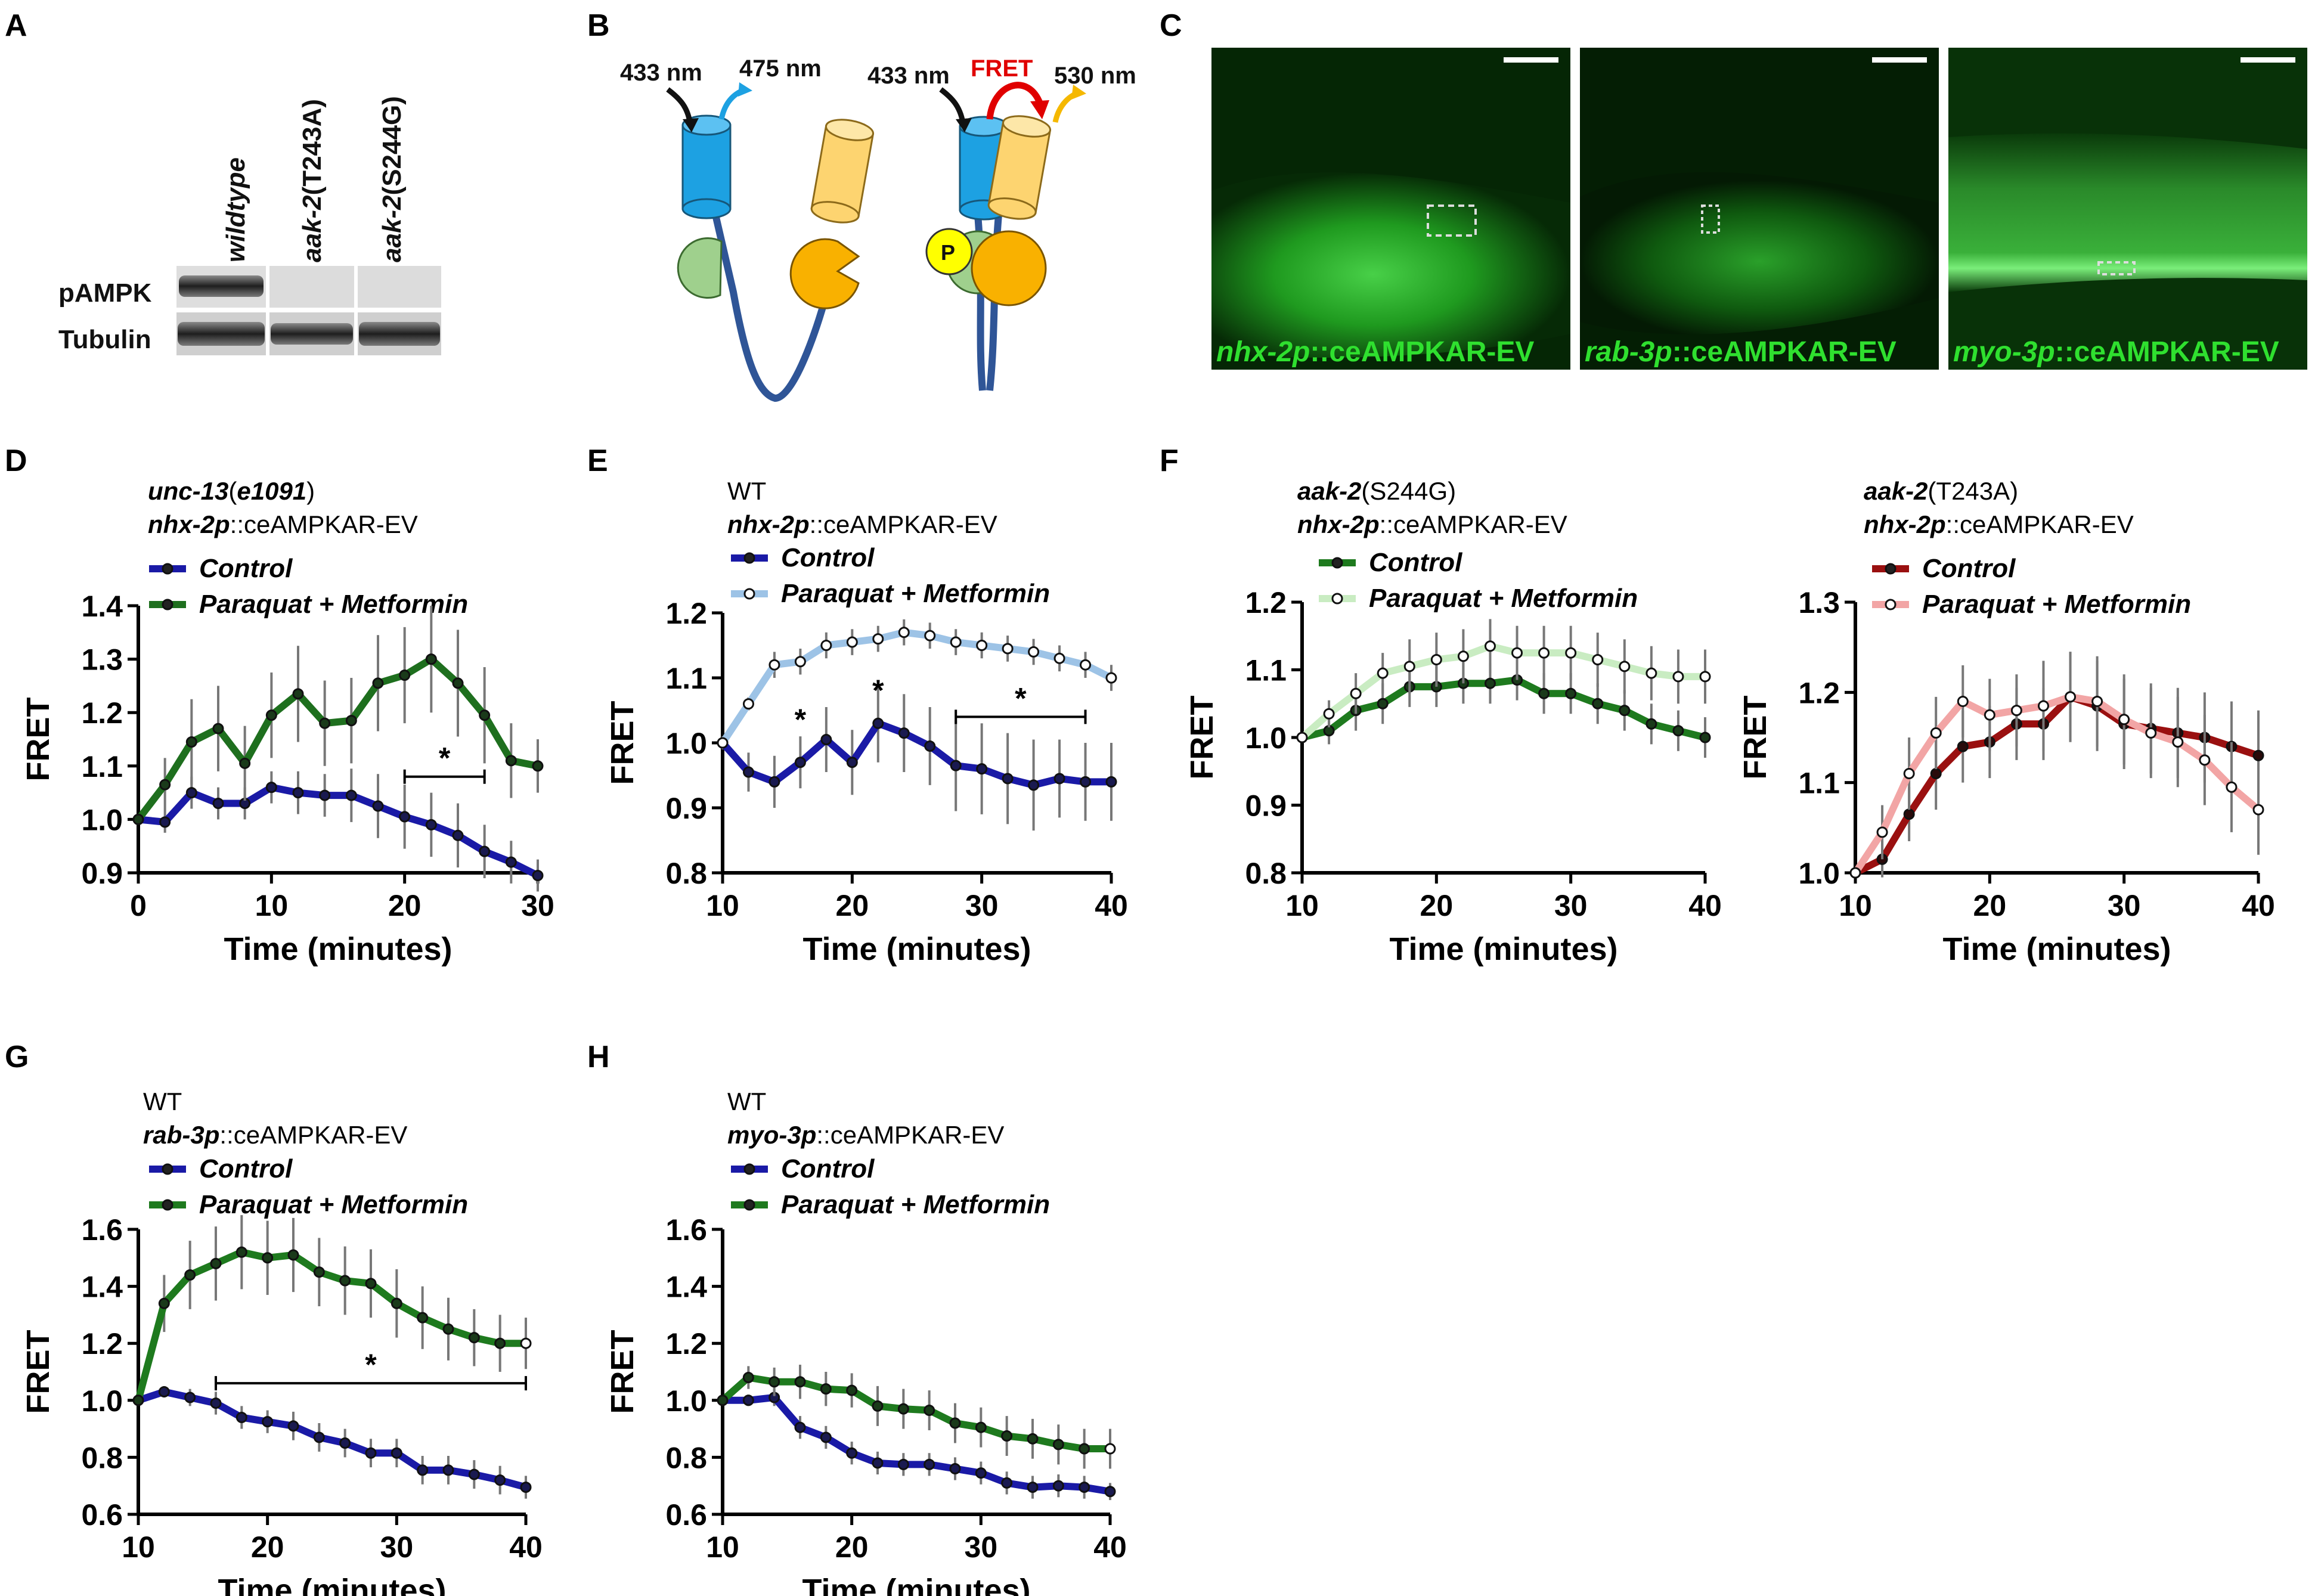  I want to click on chart-header-line: unc-13(e1091), so click(231, 491).